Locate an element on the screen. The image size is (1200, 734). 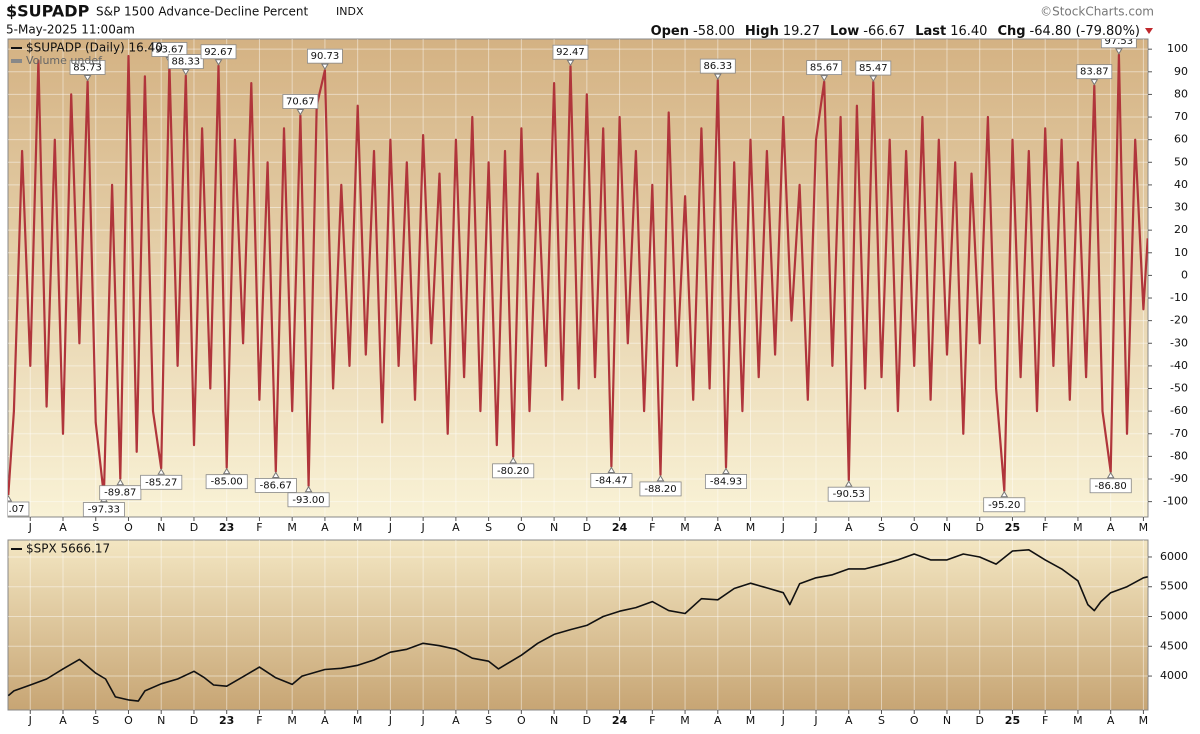
y-tick-label: 70 is located at coordinates (1181, 116).